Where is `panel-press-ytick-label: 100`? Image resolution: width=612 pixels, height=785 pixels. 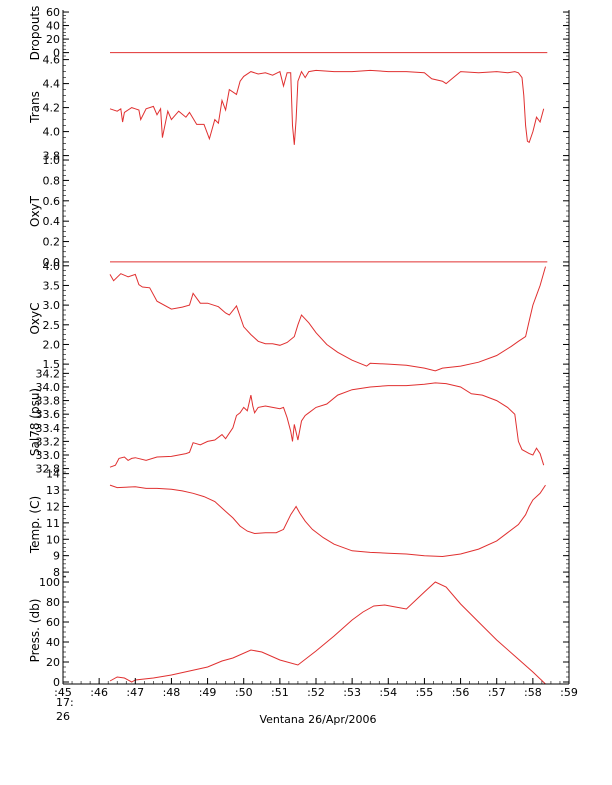 panel-press-ytick-label: 100 is located at coordinates (49, 582).